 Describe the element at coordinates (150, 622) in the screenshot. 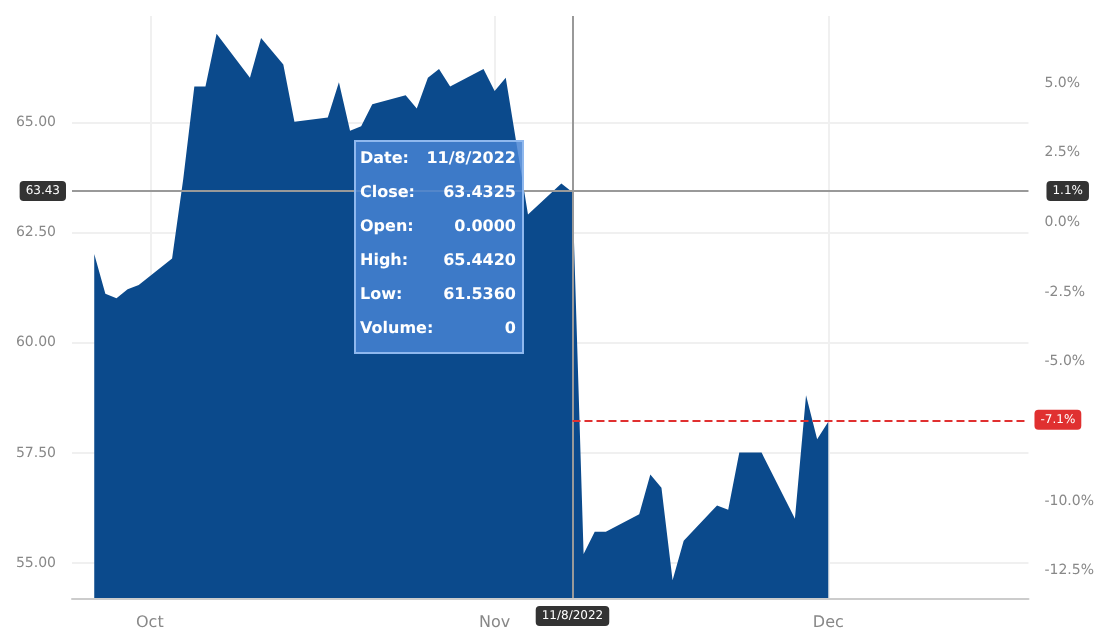

I see `x-tick-label: Oct` at that location.